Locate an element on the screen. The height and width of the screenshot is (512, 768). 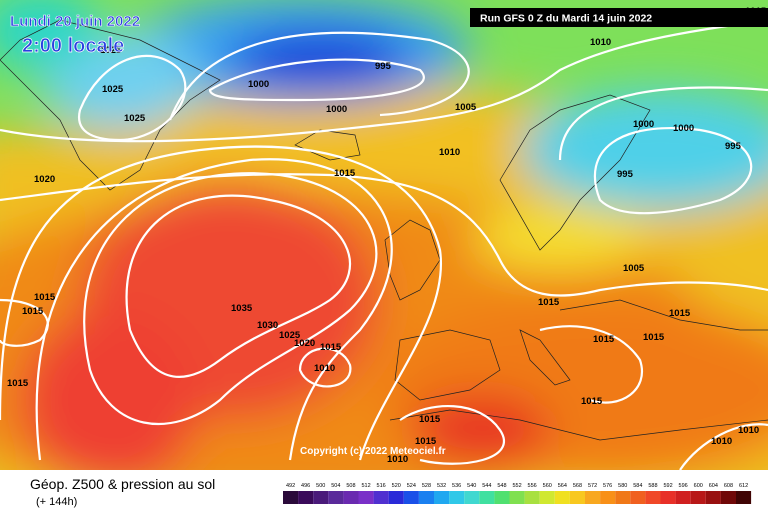
colorbar-label: 612 is located at coordinates (743, 486).